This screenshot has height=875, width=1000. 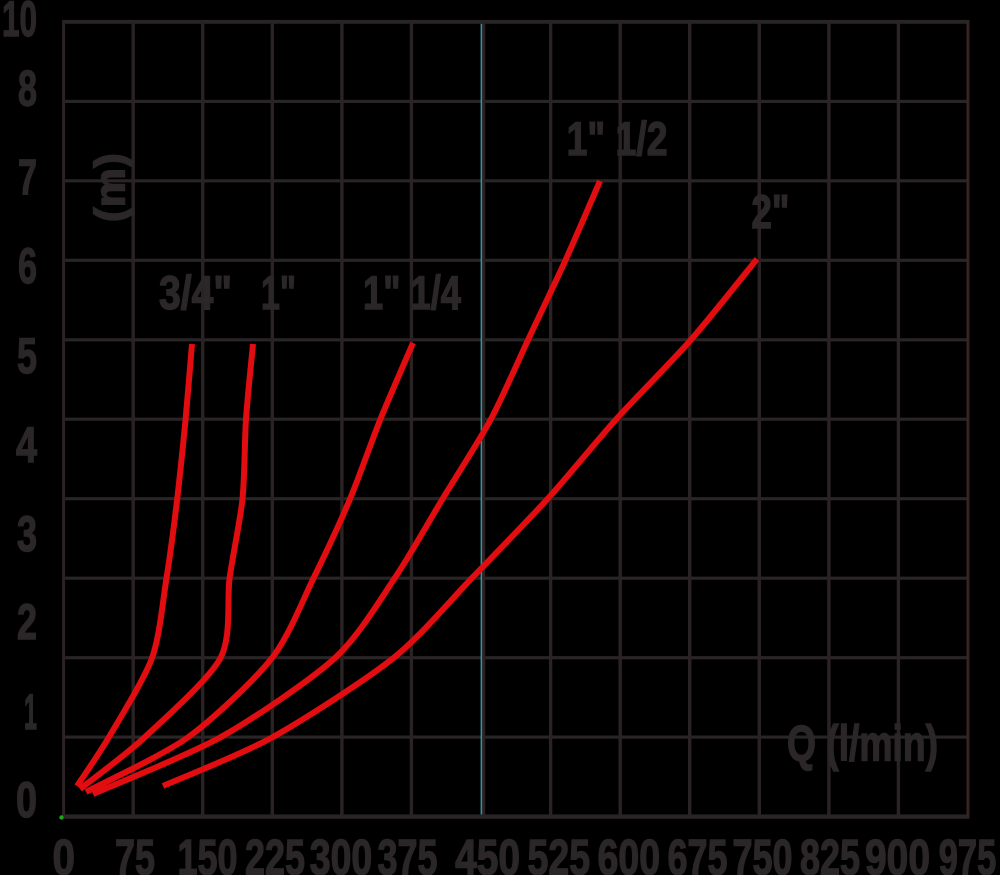 What do you see at coordinates (897, 852) in the screenshot?
I see `svg-text: 900` at bounding box center [897, 852].